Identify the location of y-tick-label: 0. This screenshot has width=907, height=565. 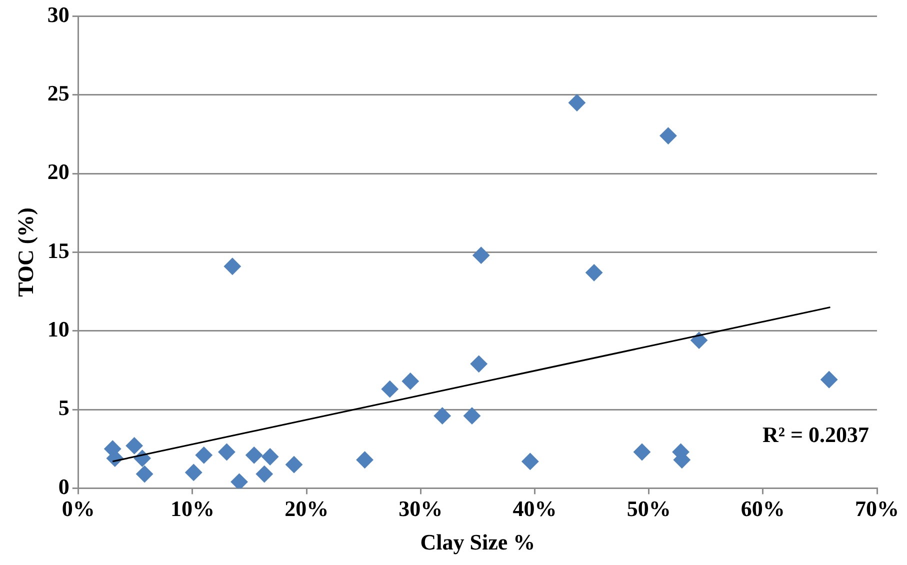
(64, 486).